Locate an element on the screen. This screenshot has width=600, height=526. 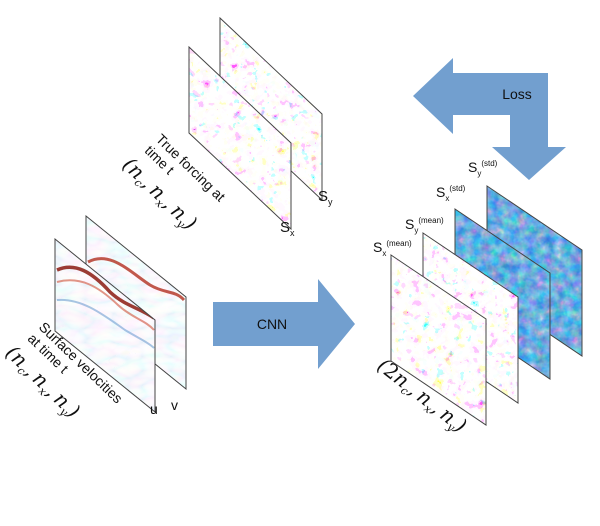
label-sx: Sx is located at coordinates (287, 228).